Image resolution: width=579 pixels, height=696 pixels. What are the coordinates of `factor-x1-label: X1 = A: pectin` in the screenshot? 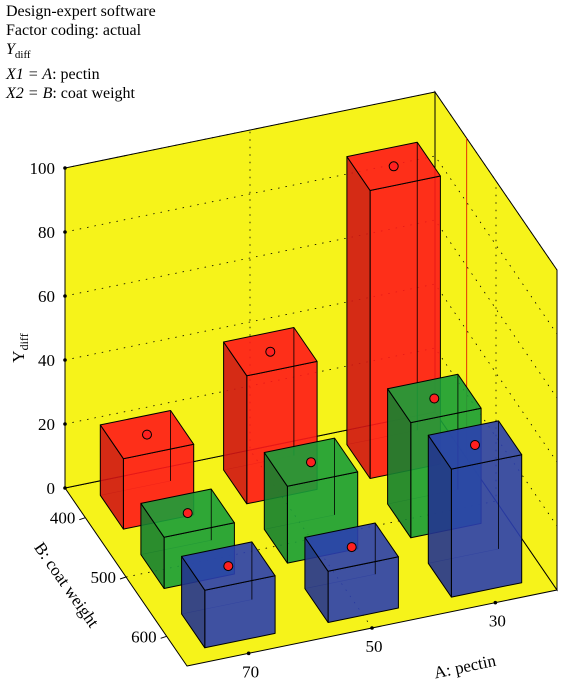 It's located at (81, 74).